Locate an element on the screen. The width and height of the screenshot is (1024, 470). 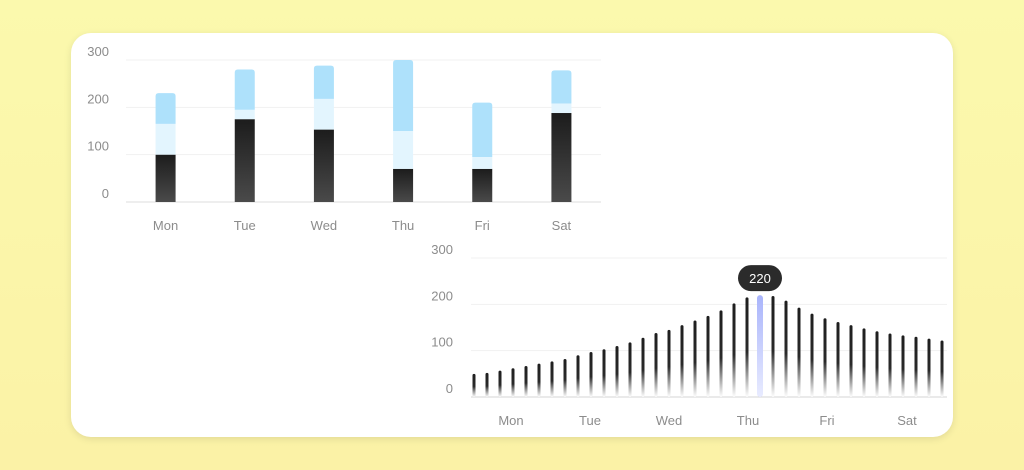
tooltip-value: 220 is located at coordinates (760, 278).